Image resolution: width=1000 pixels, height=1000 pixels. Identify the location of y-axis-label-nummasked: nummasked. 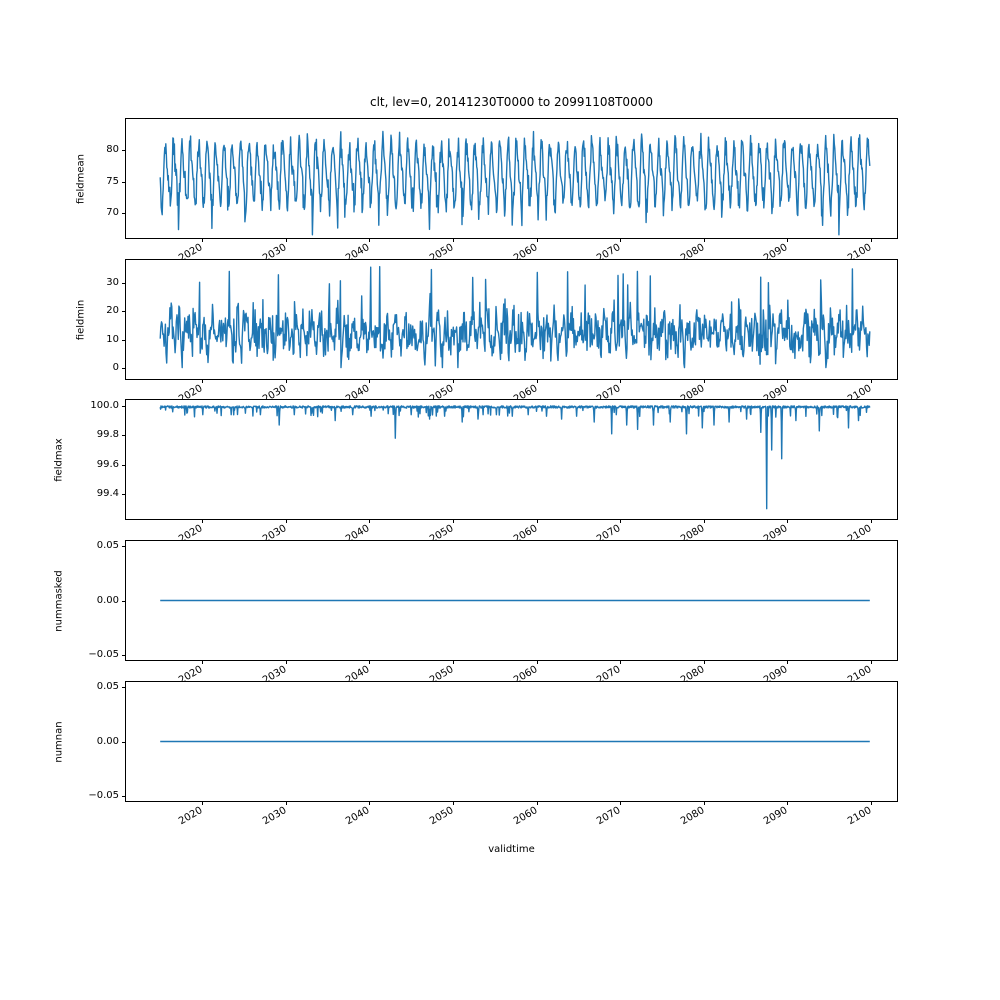
(59, 600).